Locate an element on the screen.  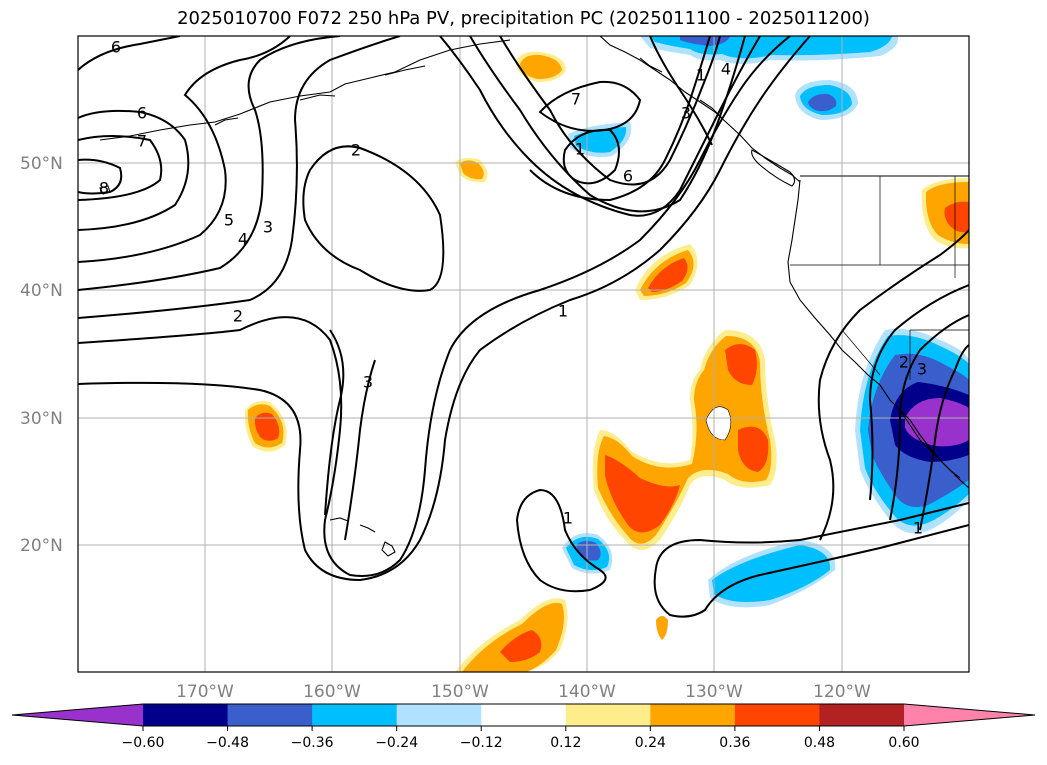
contour-label-7-center: 7 is located at coordinates (576, 99).